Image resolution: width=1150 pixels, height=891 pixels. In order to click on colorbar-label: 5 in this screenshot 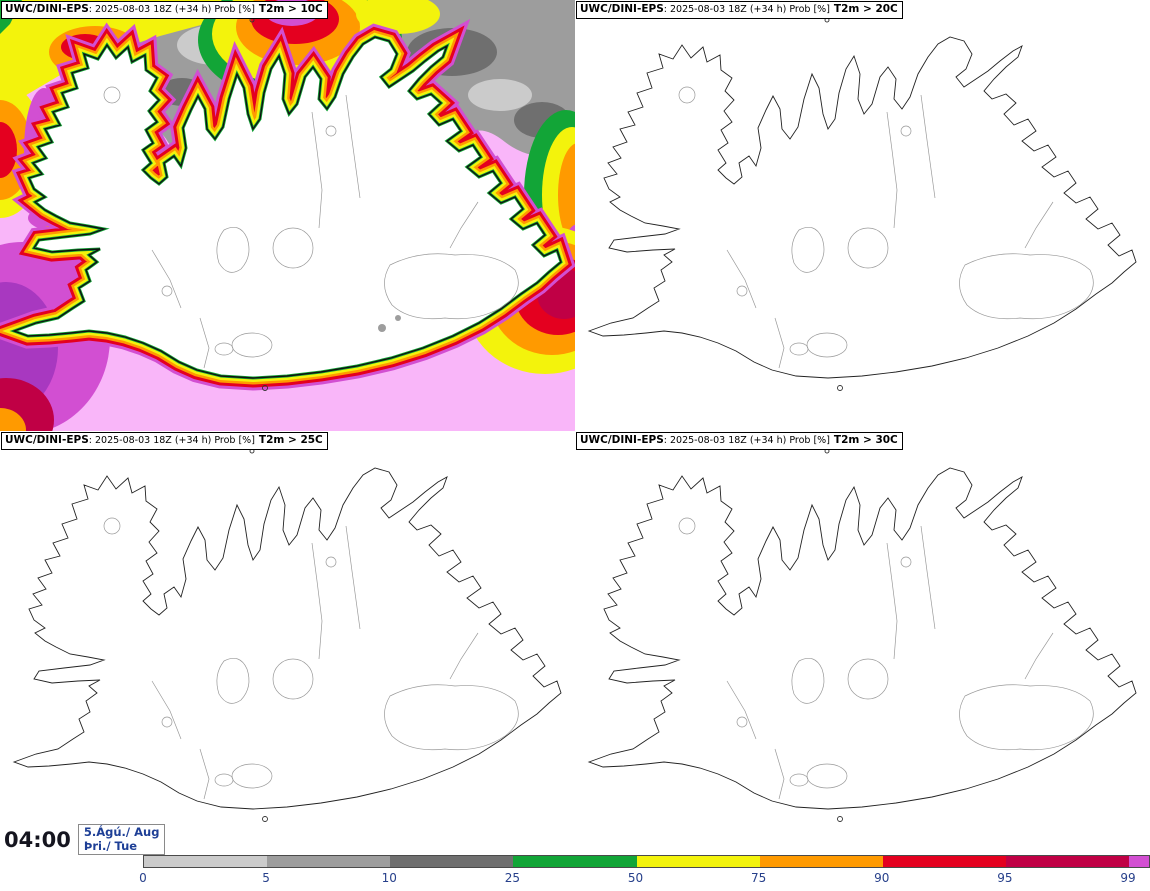, I will do `click(266, 878)`.